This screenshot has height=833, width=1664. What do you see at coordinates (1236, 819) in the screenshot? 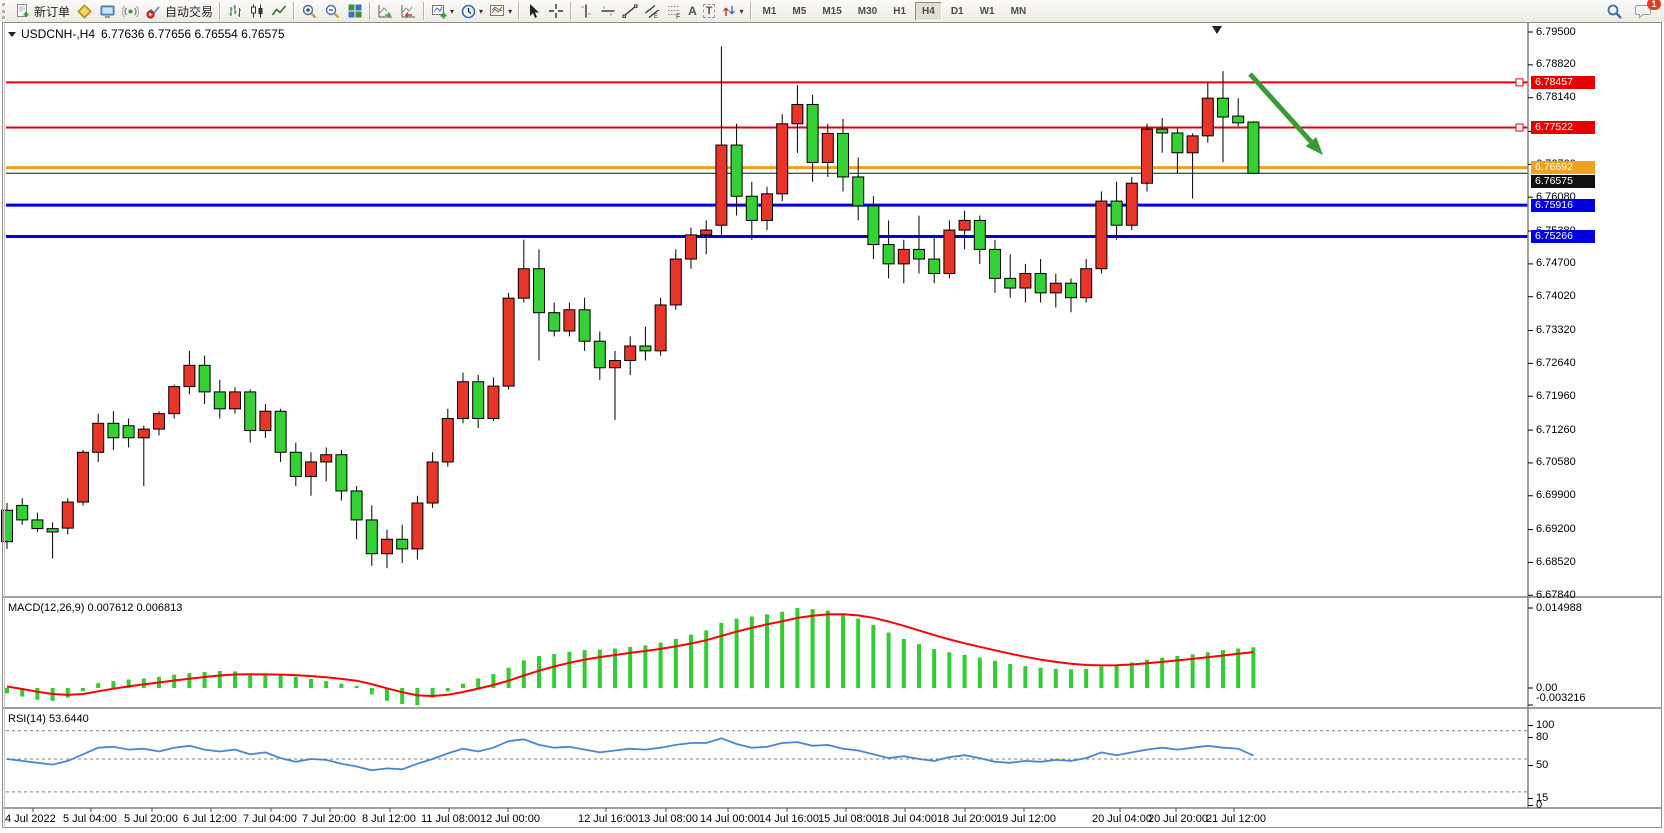
I see `time-axis-label: 21 Jul 12:00` at bounding box center [1236, 819].